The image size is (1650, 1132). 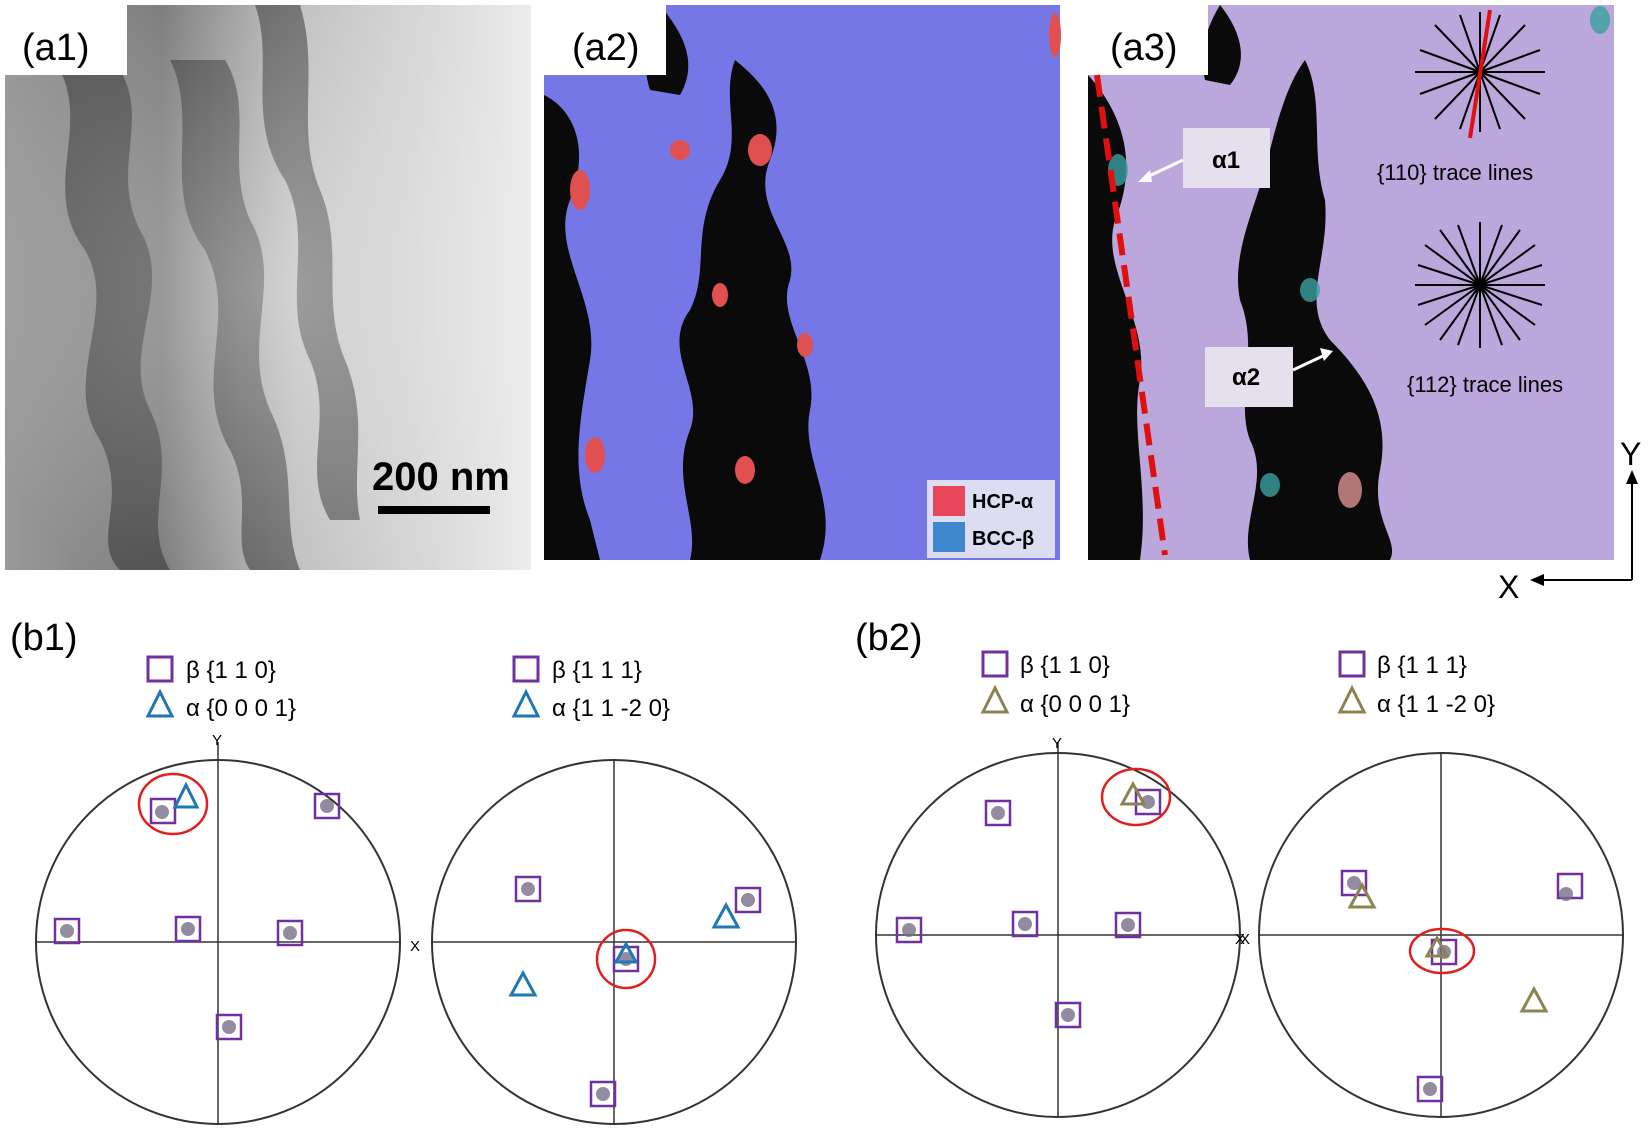 I want to click on b1-left-legend-tri: α {0 0 0 1}, so click(x=241, y=708).